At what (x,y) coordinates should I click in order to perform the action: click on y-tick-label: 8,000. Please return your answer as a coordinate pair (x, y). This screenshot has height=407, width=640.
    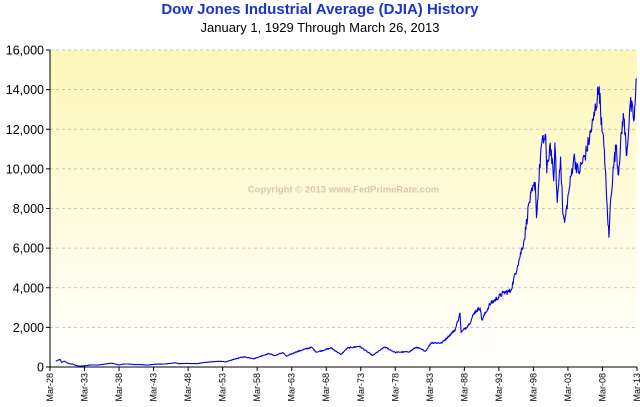
    Looking at the image, I should click on (28, 209).